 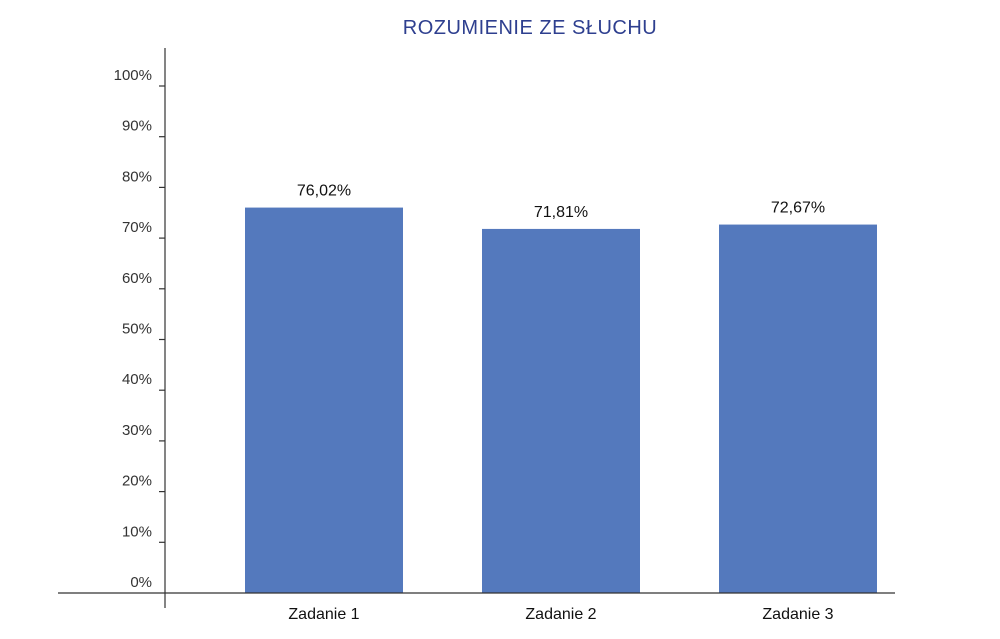 I want to click on y-axis: 0% 10% 20% 30% 40% 50% 60% 70% 80% 90% 100%, so click(x=140, y=328).